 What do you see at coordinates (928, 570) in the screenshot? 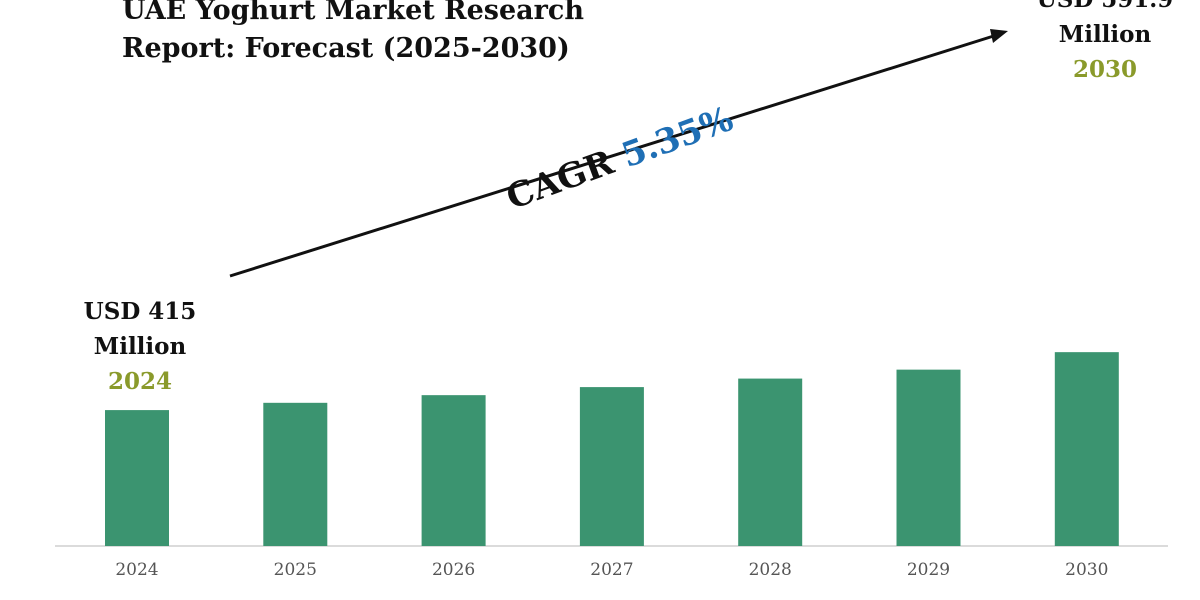
I see `x-tick-label: 2029` at bounding box center [928, 570].